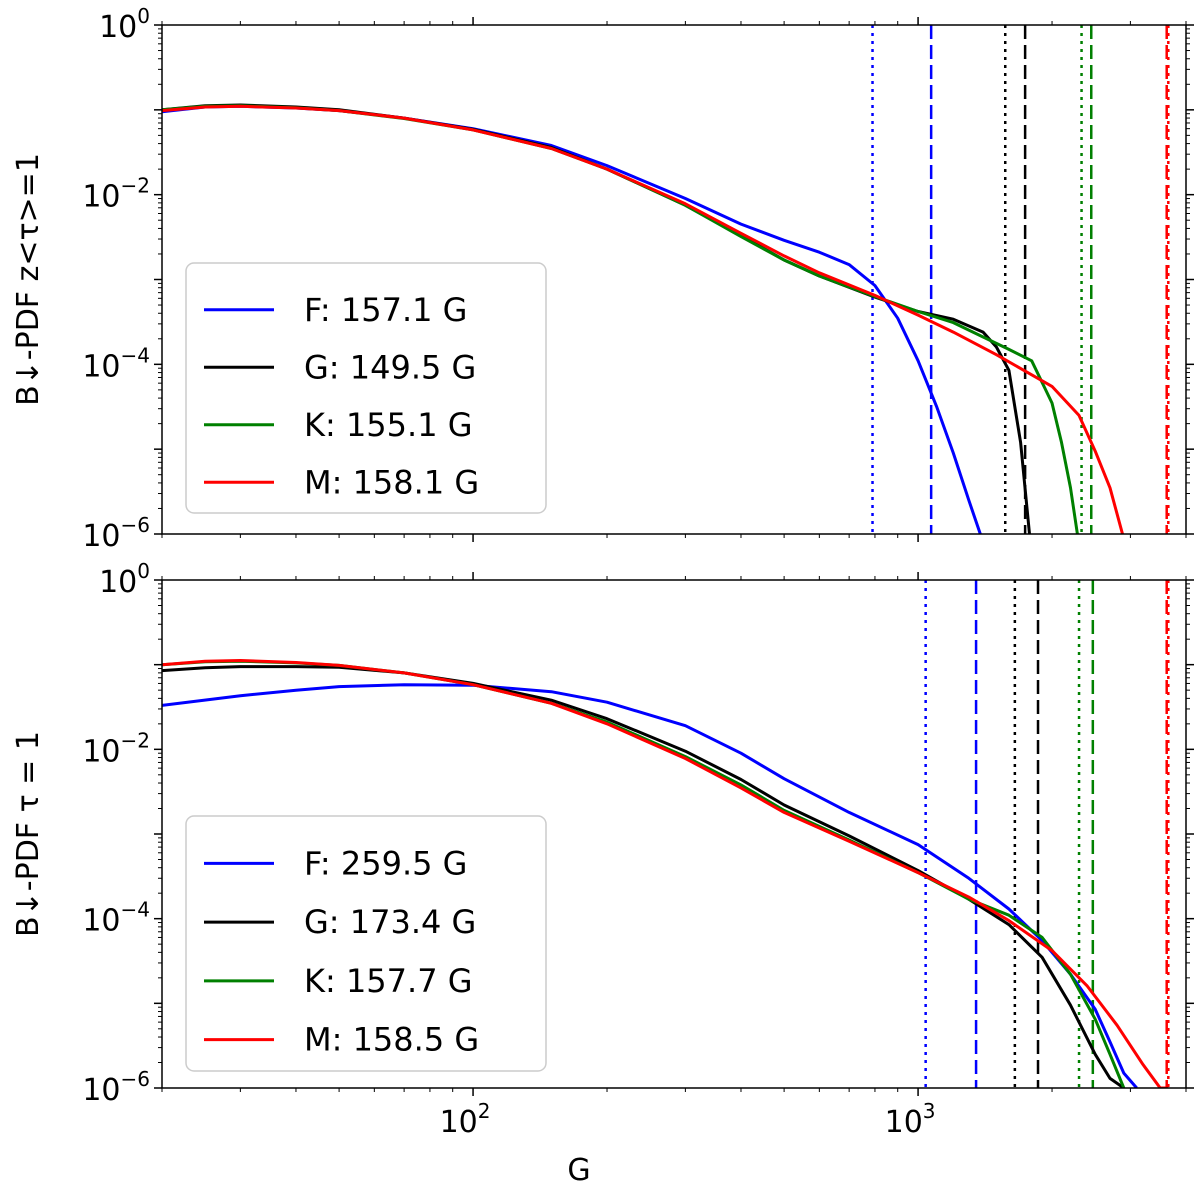  Describe the element at coordinates (910, 1119) in the screenshot. I see `x-tick-label: 10³` at that location.